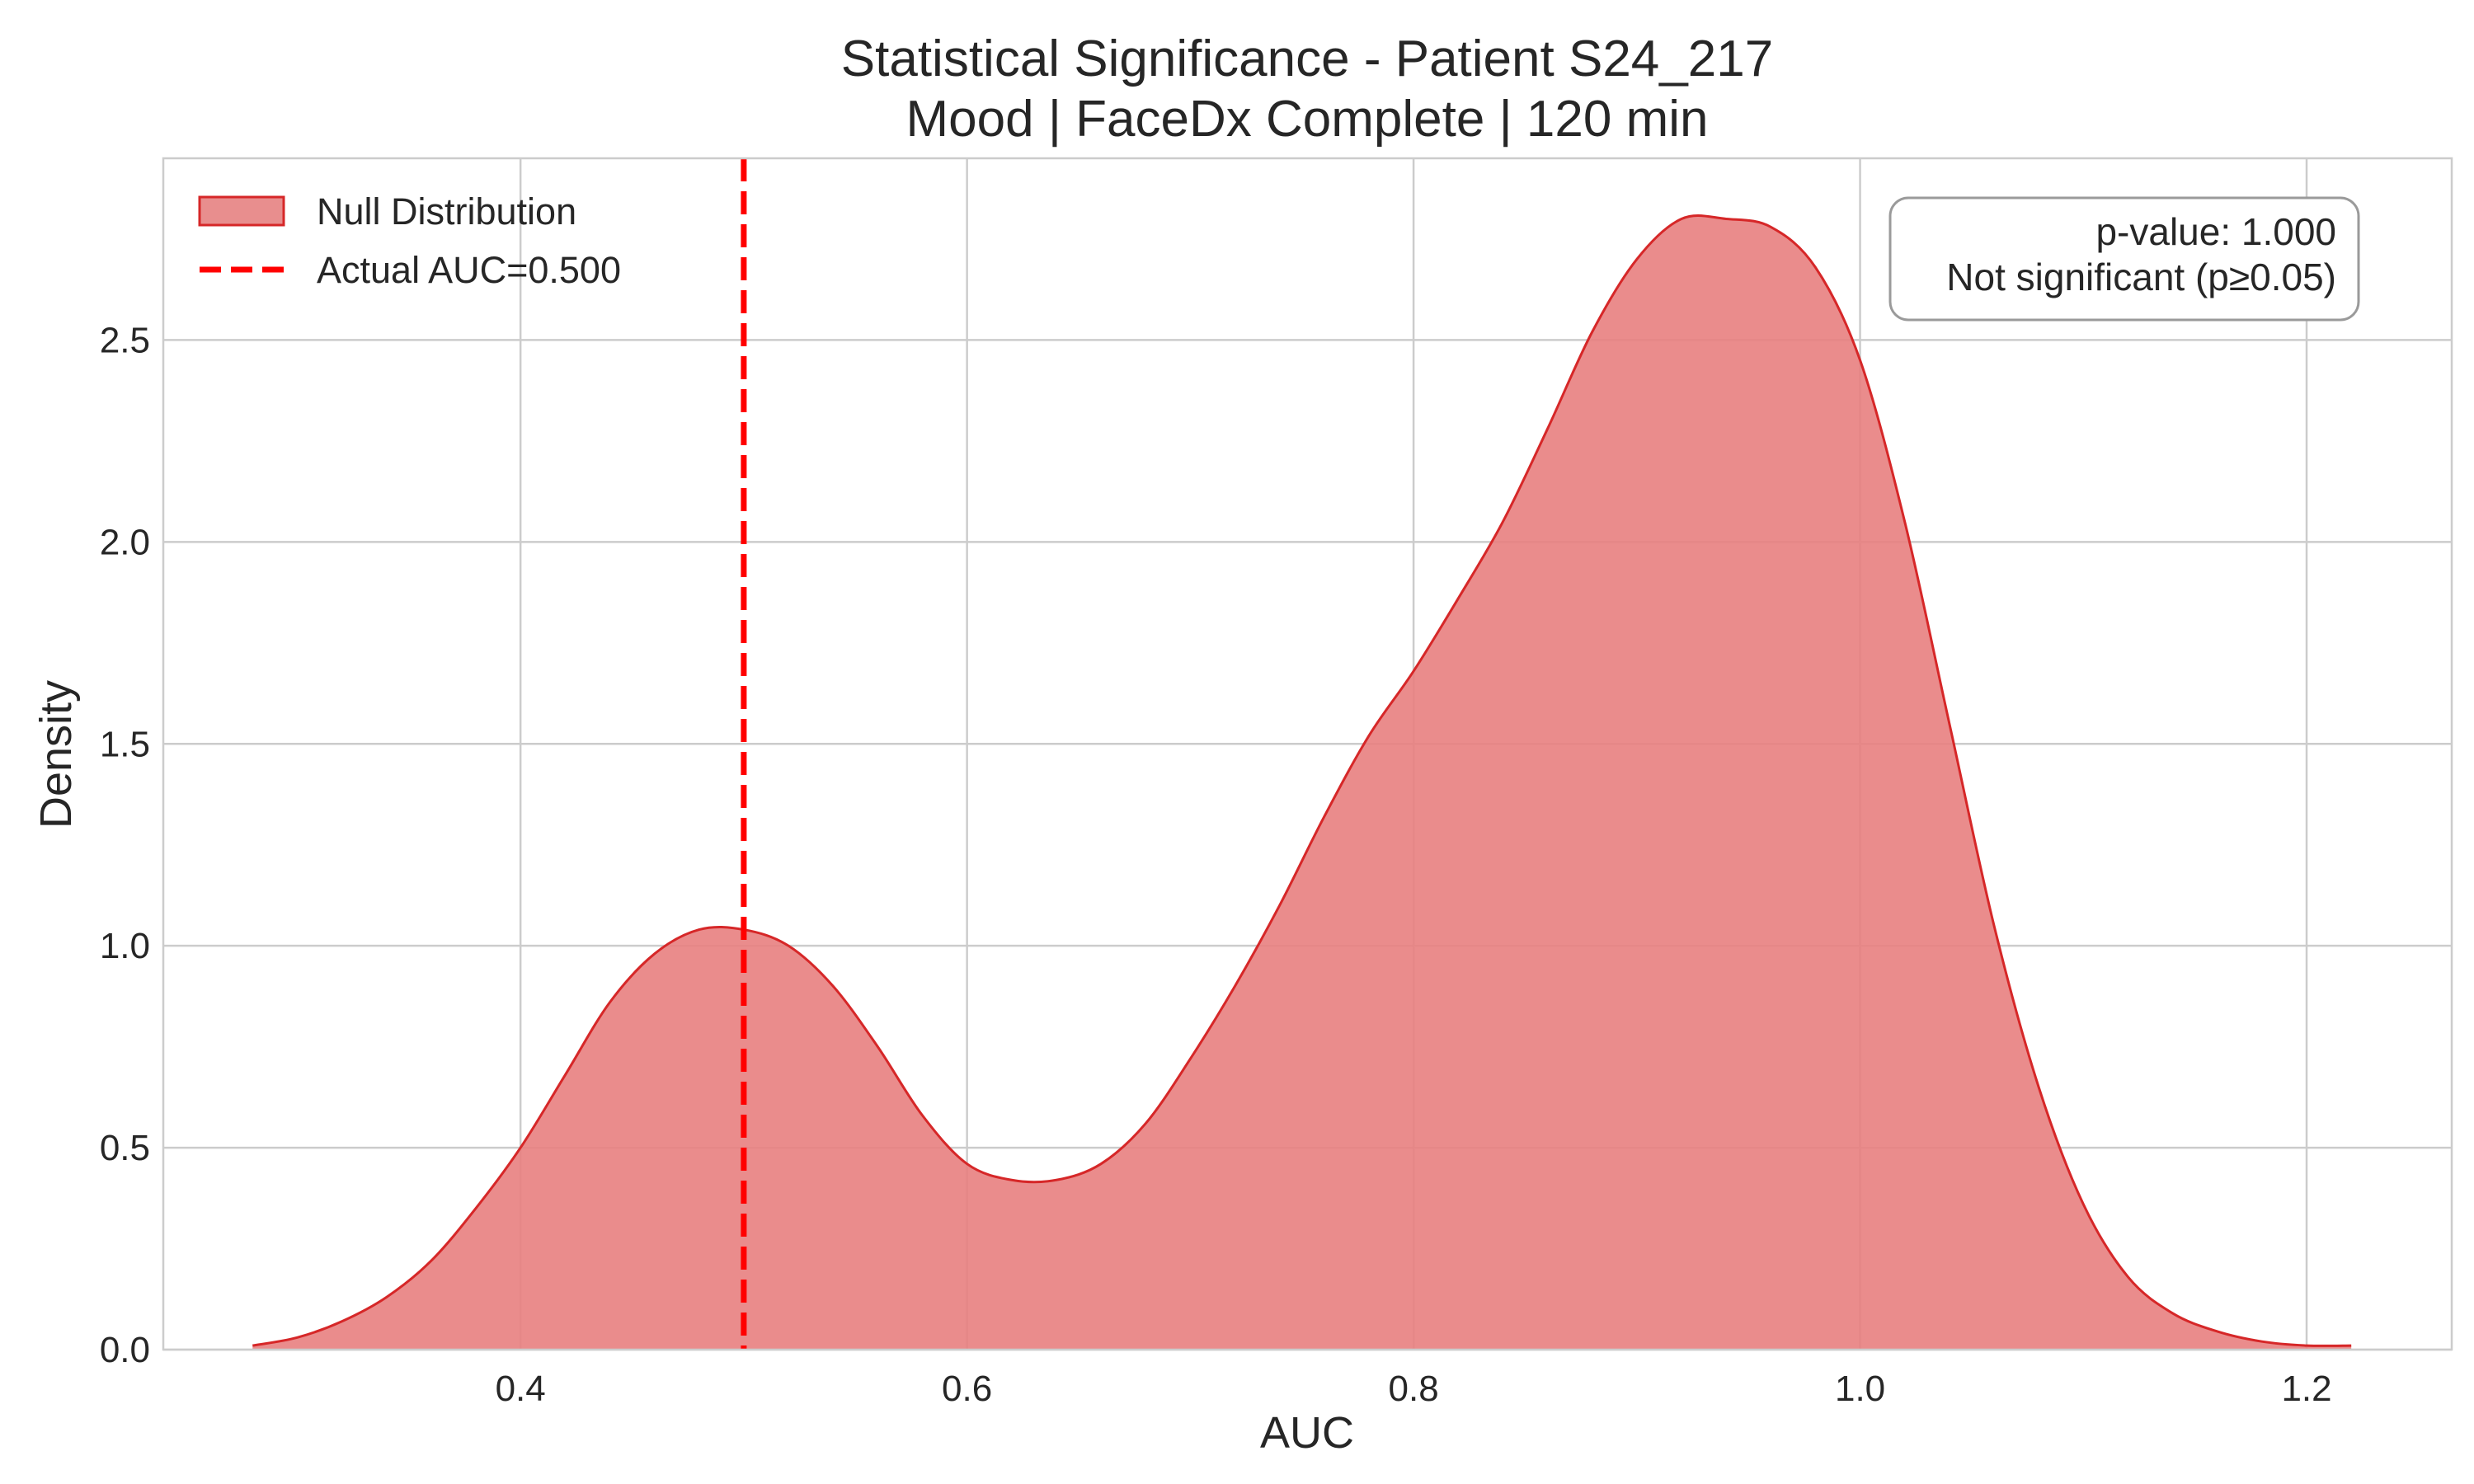 The height and width of the screenshot is (1484, 2474). What do you see at coordinates (56, 754) in the screenshot?
I see `y-axis-label: Density` at bounding box center [56, 754].